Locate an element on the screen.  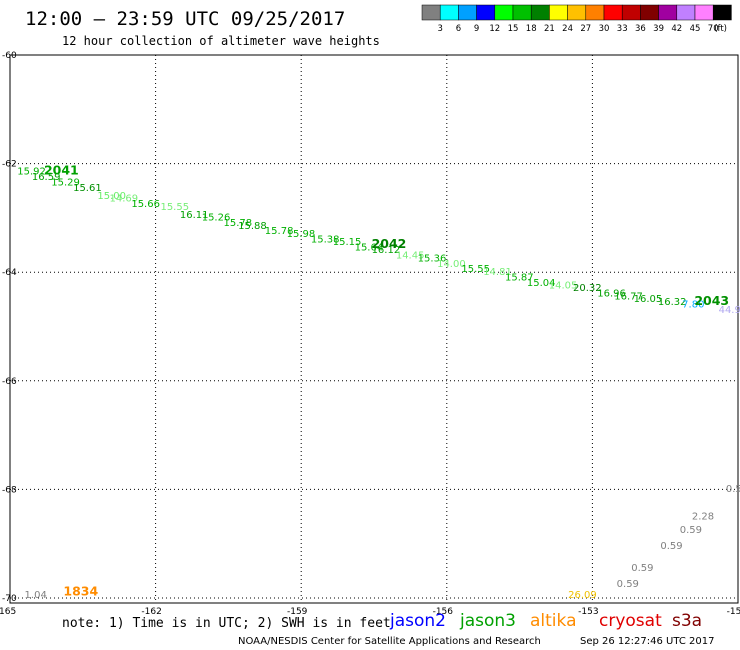
wave-height-value: 15.88 is located at coordinates (252, 226).